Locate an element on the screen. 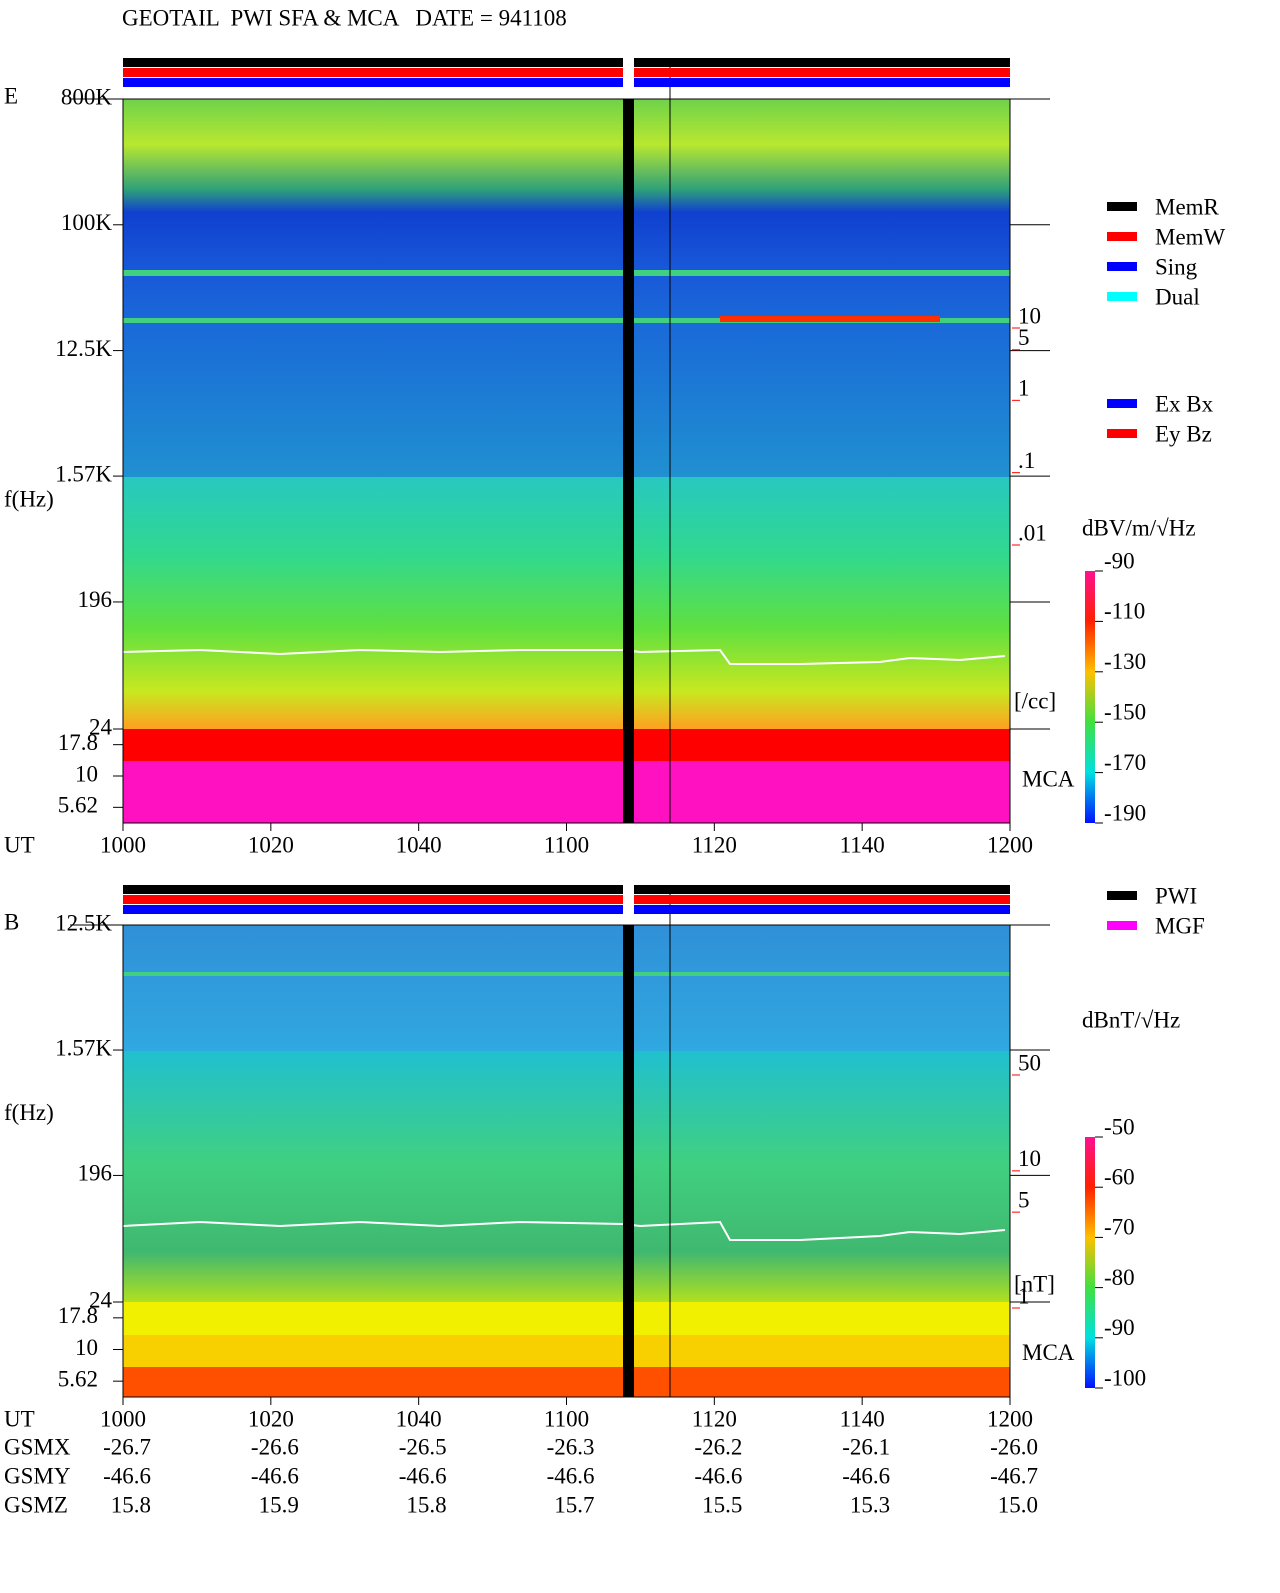 Image resolution: width=1280 pixels, height=1593 pixels. colorbar-tick-label: -80 is located at coordinates (1119, 1277).